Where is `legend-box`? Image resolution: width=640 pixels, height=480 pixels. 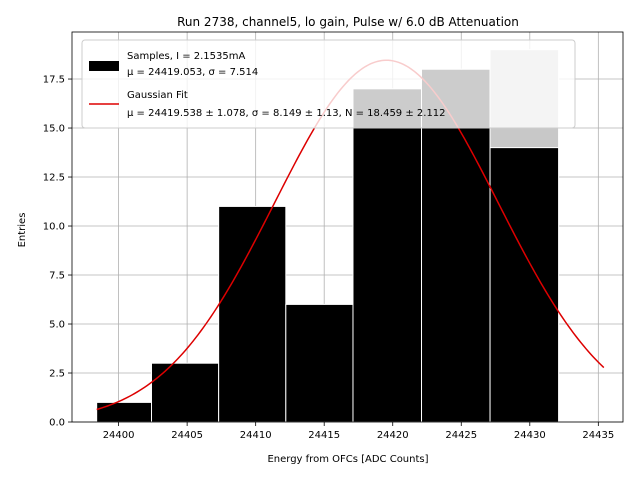 legend-box is located at coordinates (328, 84).